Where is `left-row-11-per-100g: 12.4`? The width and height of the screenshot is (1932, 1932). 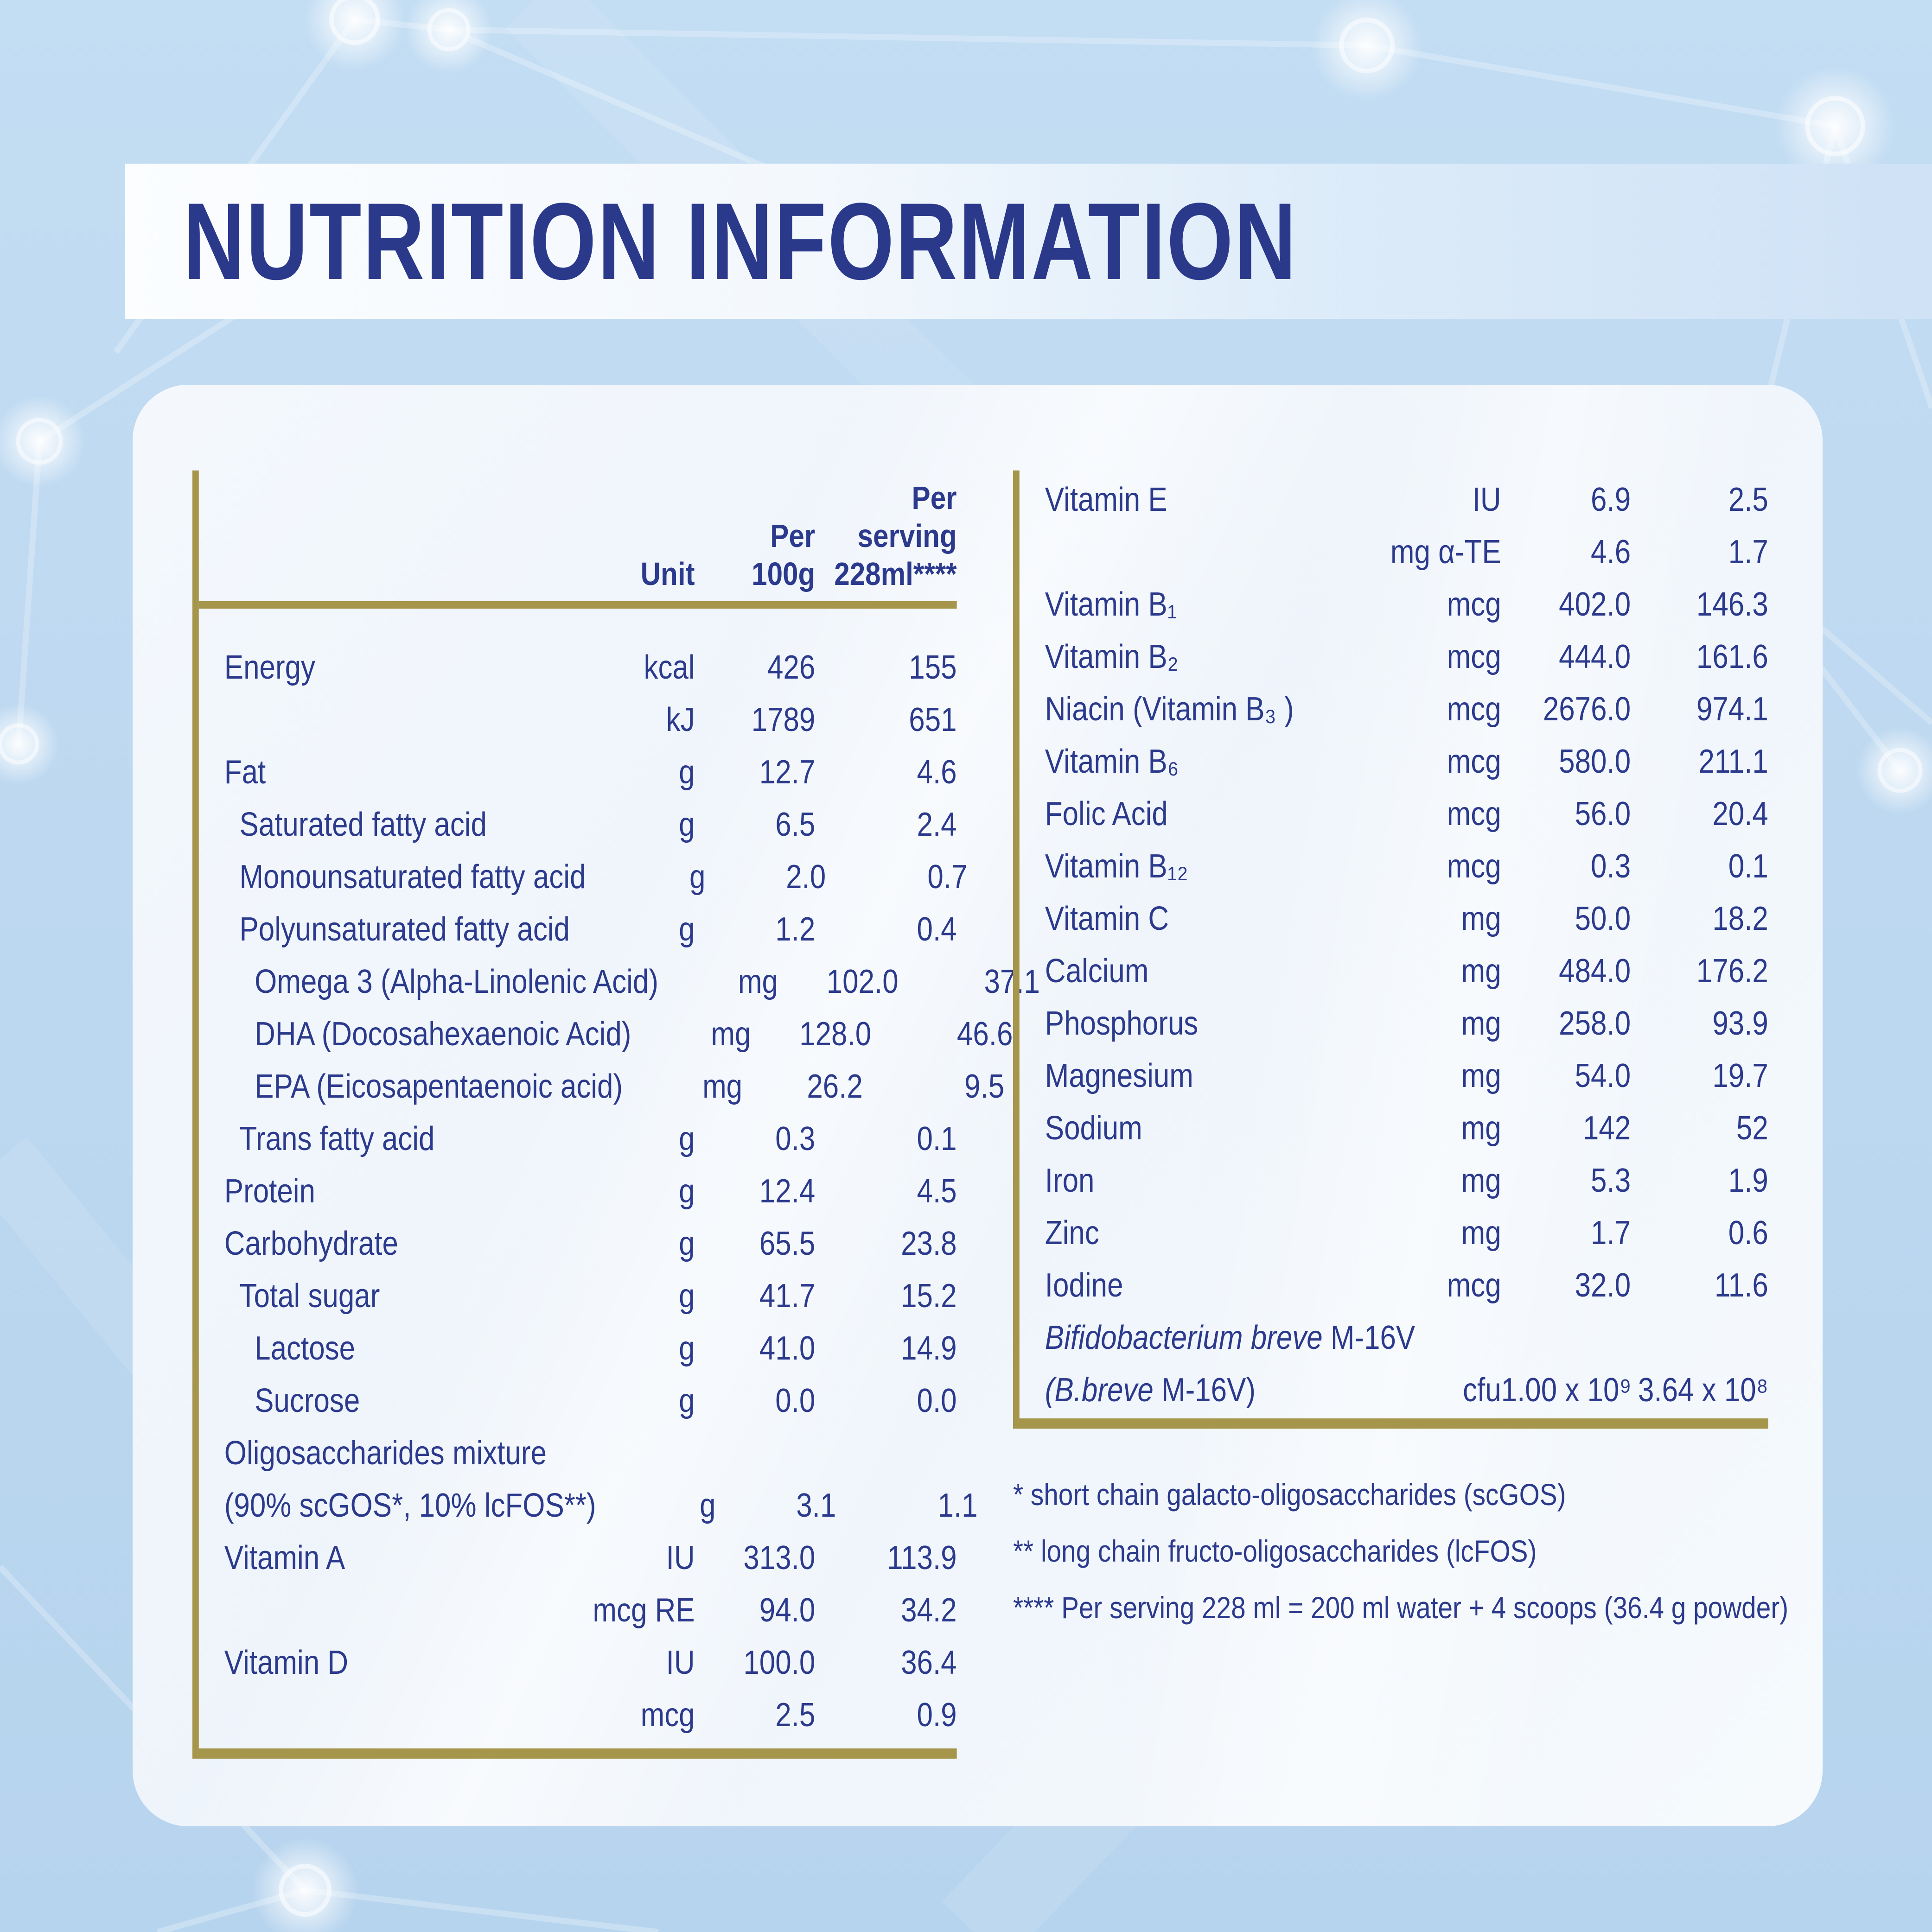
left-row-11-per-100g: 12.4 is located at coordinates (787, 1191).